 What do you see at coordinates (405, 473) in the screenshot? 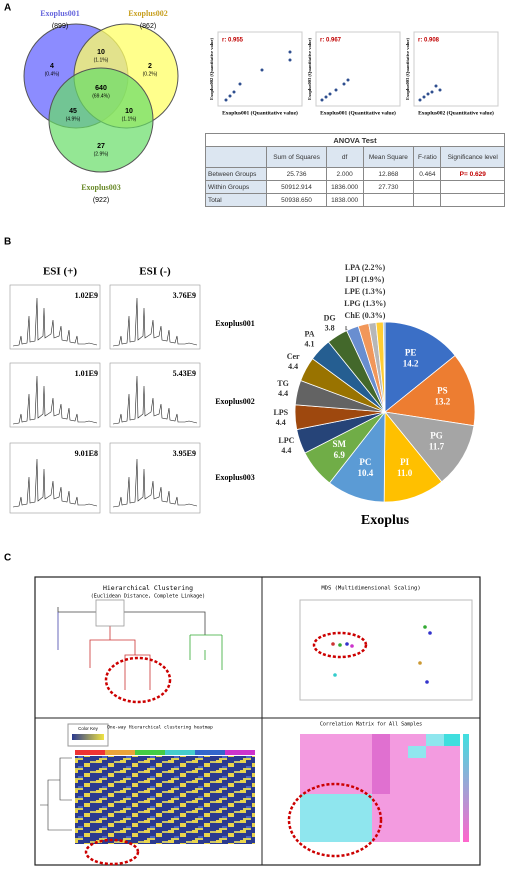
I see `slice-value: 11.0` at bounding box center [405, 473].